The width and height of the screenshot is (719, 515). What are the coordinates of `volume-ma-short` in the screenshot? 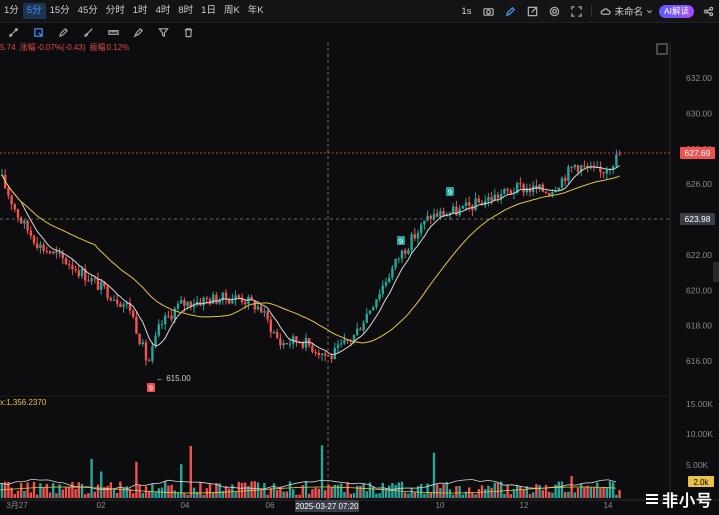 It's located at (308, 484).